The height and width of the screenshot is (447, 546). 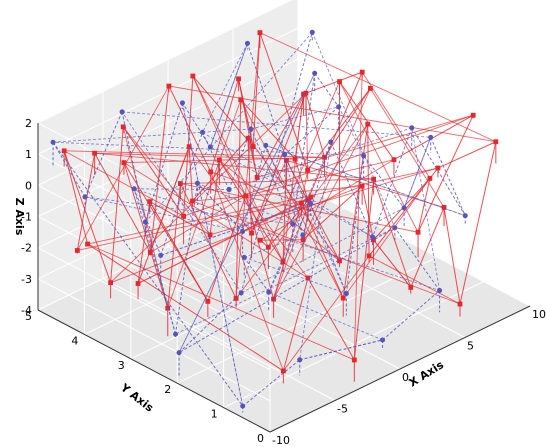 What do you see at coordinates (214, 414) in the screenshot?
I see `y-tick-label: 1` at bounding box center [214, 414].